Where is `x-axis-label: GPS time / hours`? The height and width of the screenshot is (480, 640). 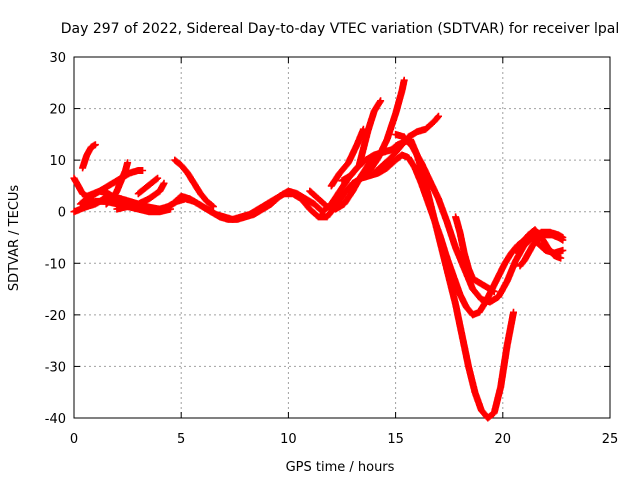
x-axis-label: GPS time / hours is located at coordinates (340, 467).